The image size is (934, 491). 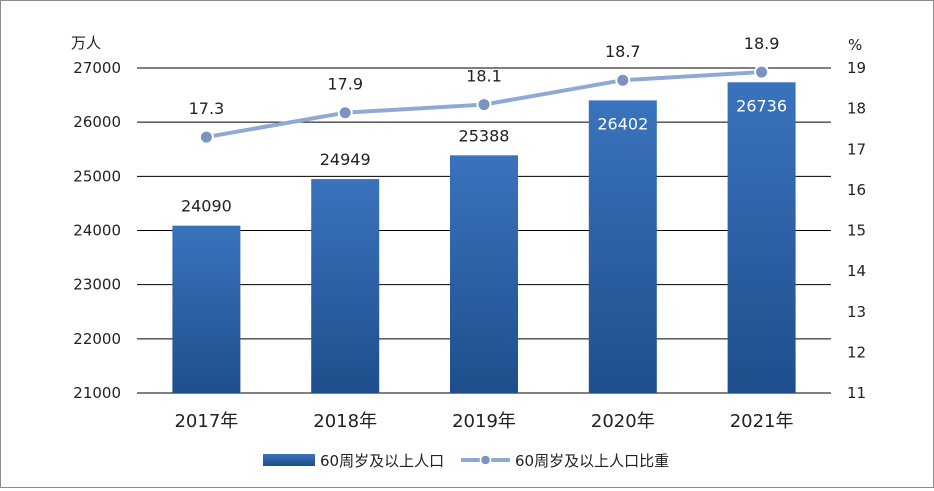 I want to click on right-axis-tick: 19, so click(x=856, y=68).